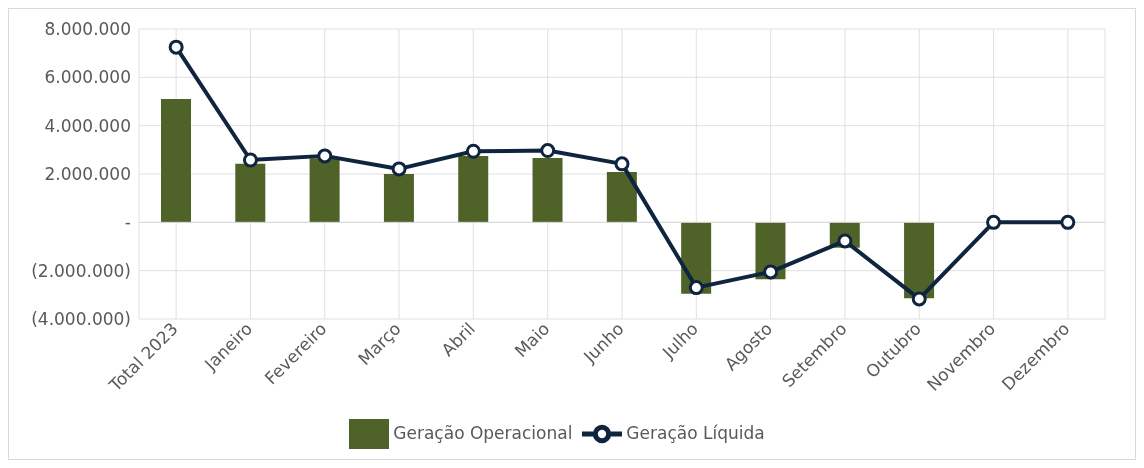  What do you see at coordinates (87, 77) in the screenshot?
I see `y-tick-label: 6.000.000` at bounding box center [87, 77].